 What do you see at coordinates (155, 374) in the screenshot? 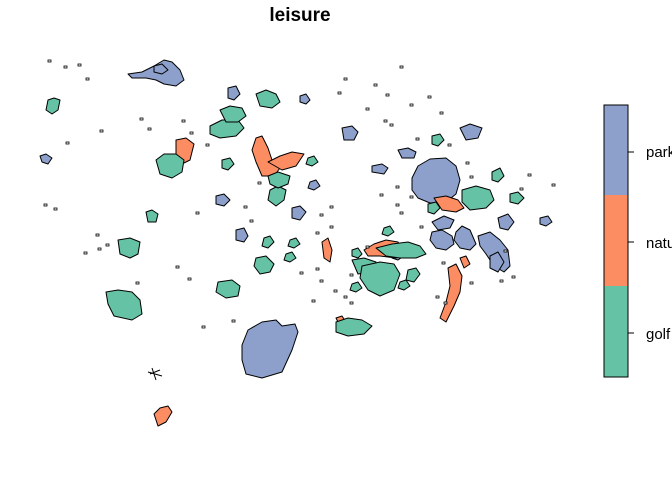
I see `feature-small-cross` at bounding box center [155, 374].